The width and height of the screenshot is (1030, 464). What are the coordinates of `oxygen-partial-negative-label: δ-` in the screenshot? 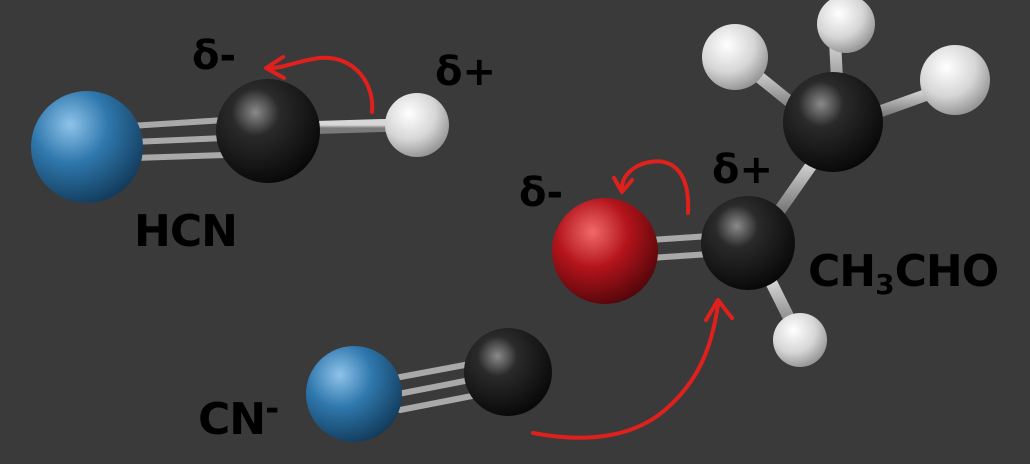 It's located at (541, 193).